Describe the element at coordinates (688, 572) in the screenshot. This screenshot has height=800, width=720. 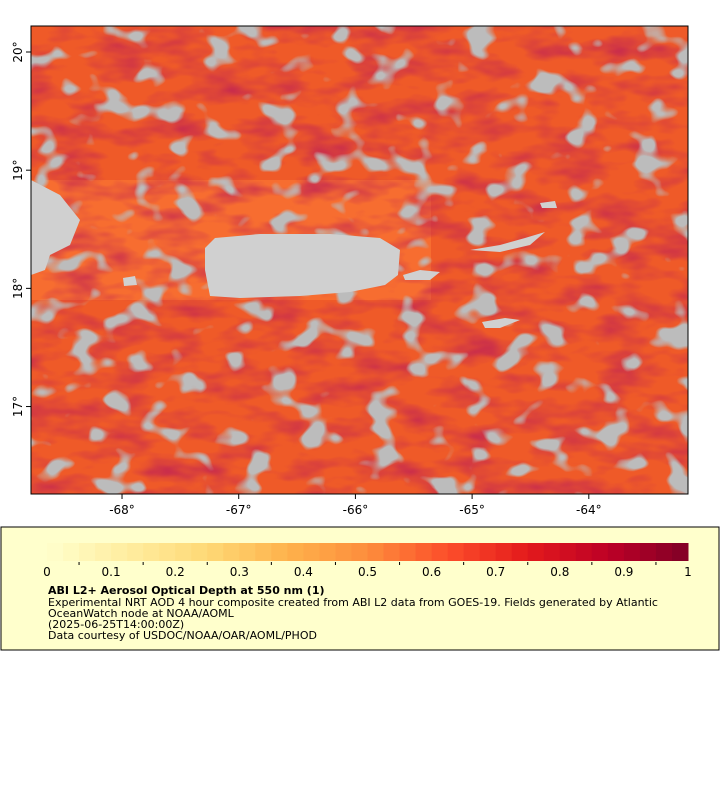
I see `colorbar-tick-label: 1` at that location.